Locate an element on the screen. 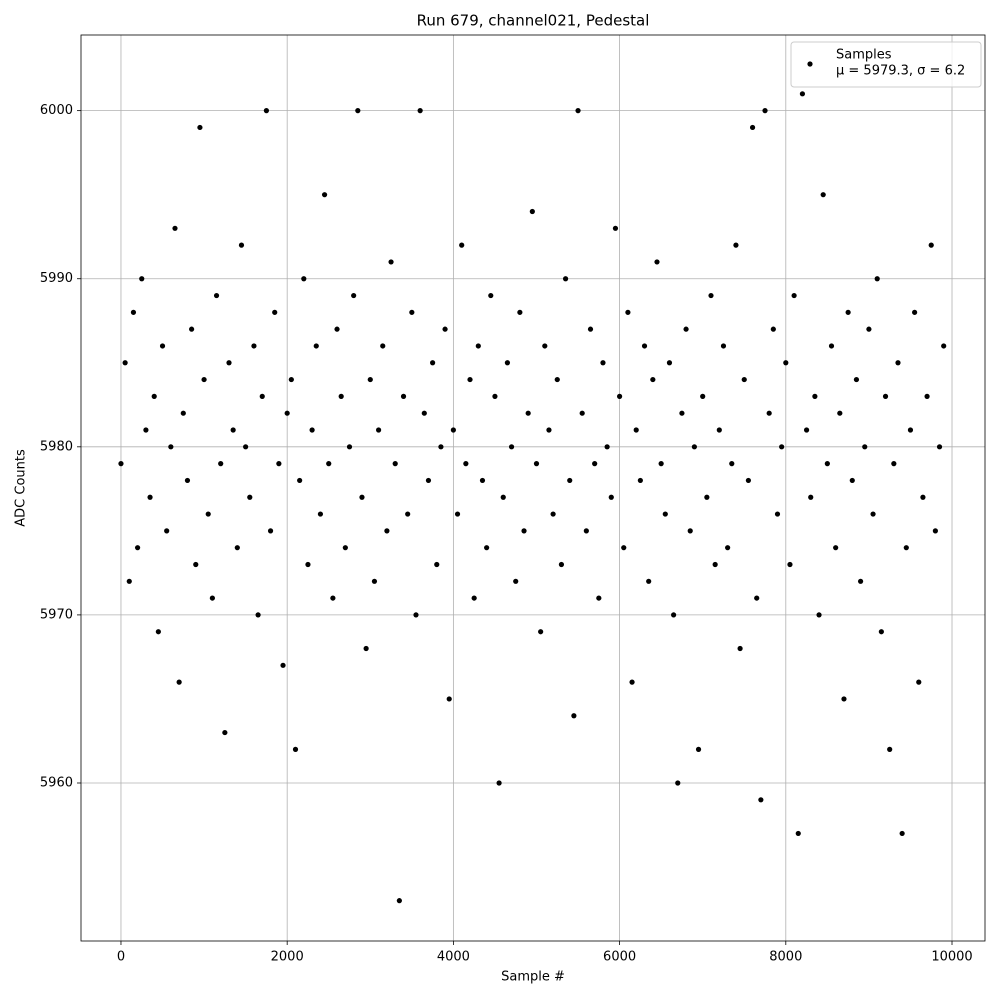 The image size is (1000, 1000). legend-annotation: μ = 5979.3, σ = 6.2 is located at coordinates (900, 71).